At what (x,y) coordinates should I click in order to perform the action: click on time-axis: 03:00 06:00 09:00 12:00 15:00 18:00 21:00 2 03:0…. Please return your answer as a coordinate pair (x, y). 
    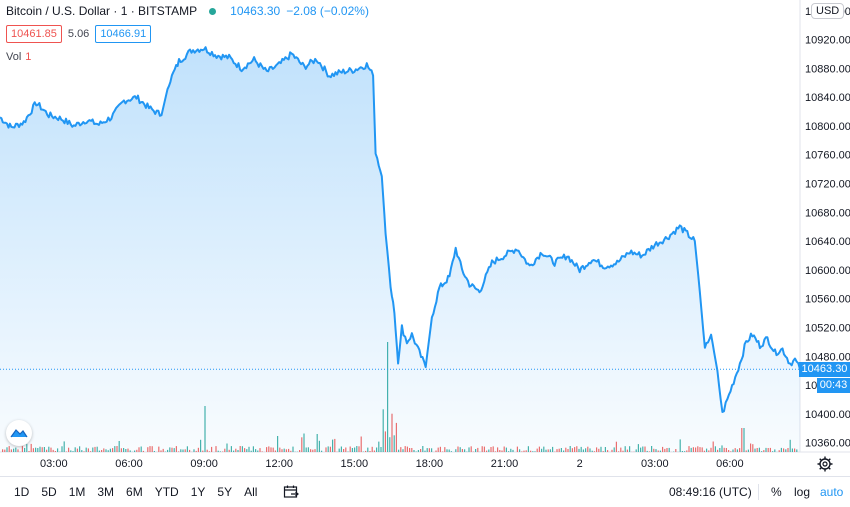
    Looking at the image, I should click on (392, 464).